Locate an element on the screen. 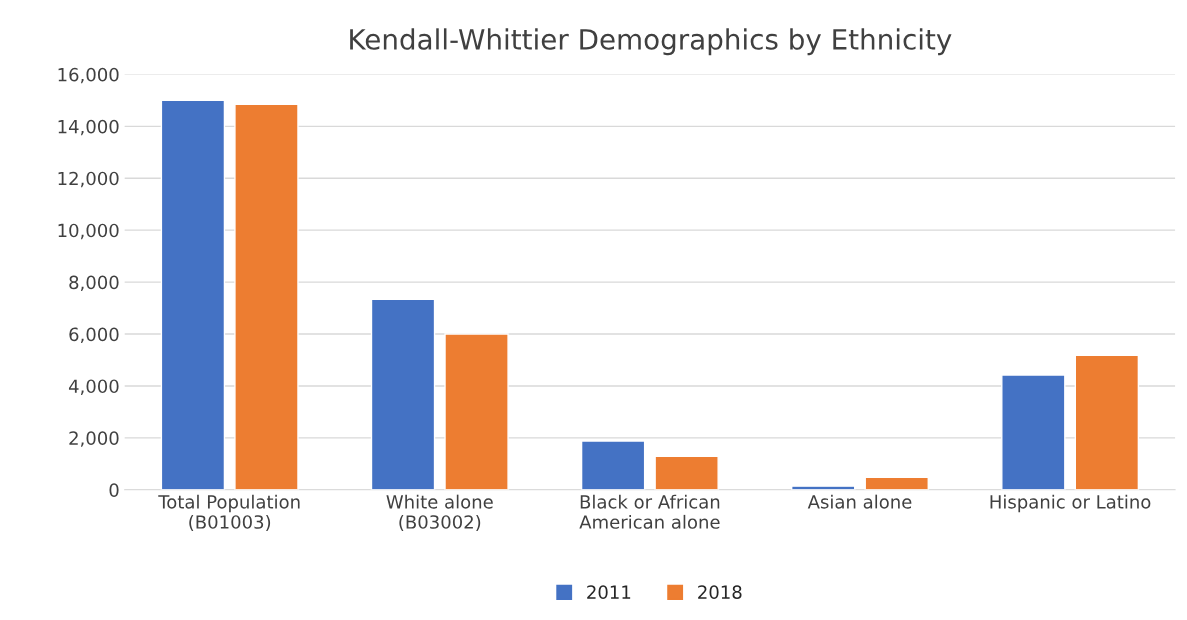 The height and width of the screenshot is (620, 1187). y-tick-label: 6,000 is located at coordinates (94, 335).